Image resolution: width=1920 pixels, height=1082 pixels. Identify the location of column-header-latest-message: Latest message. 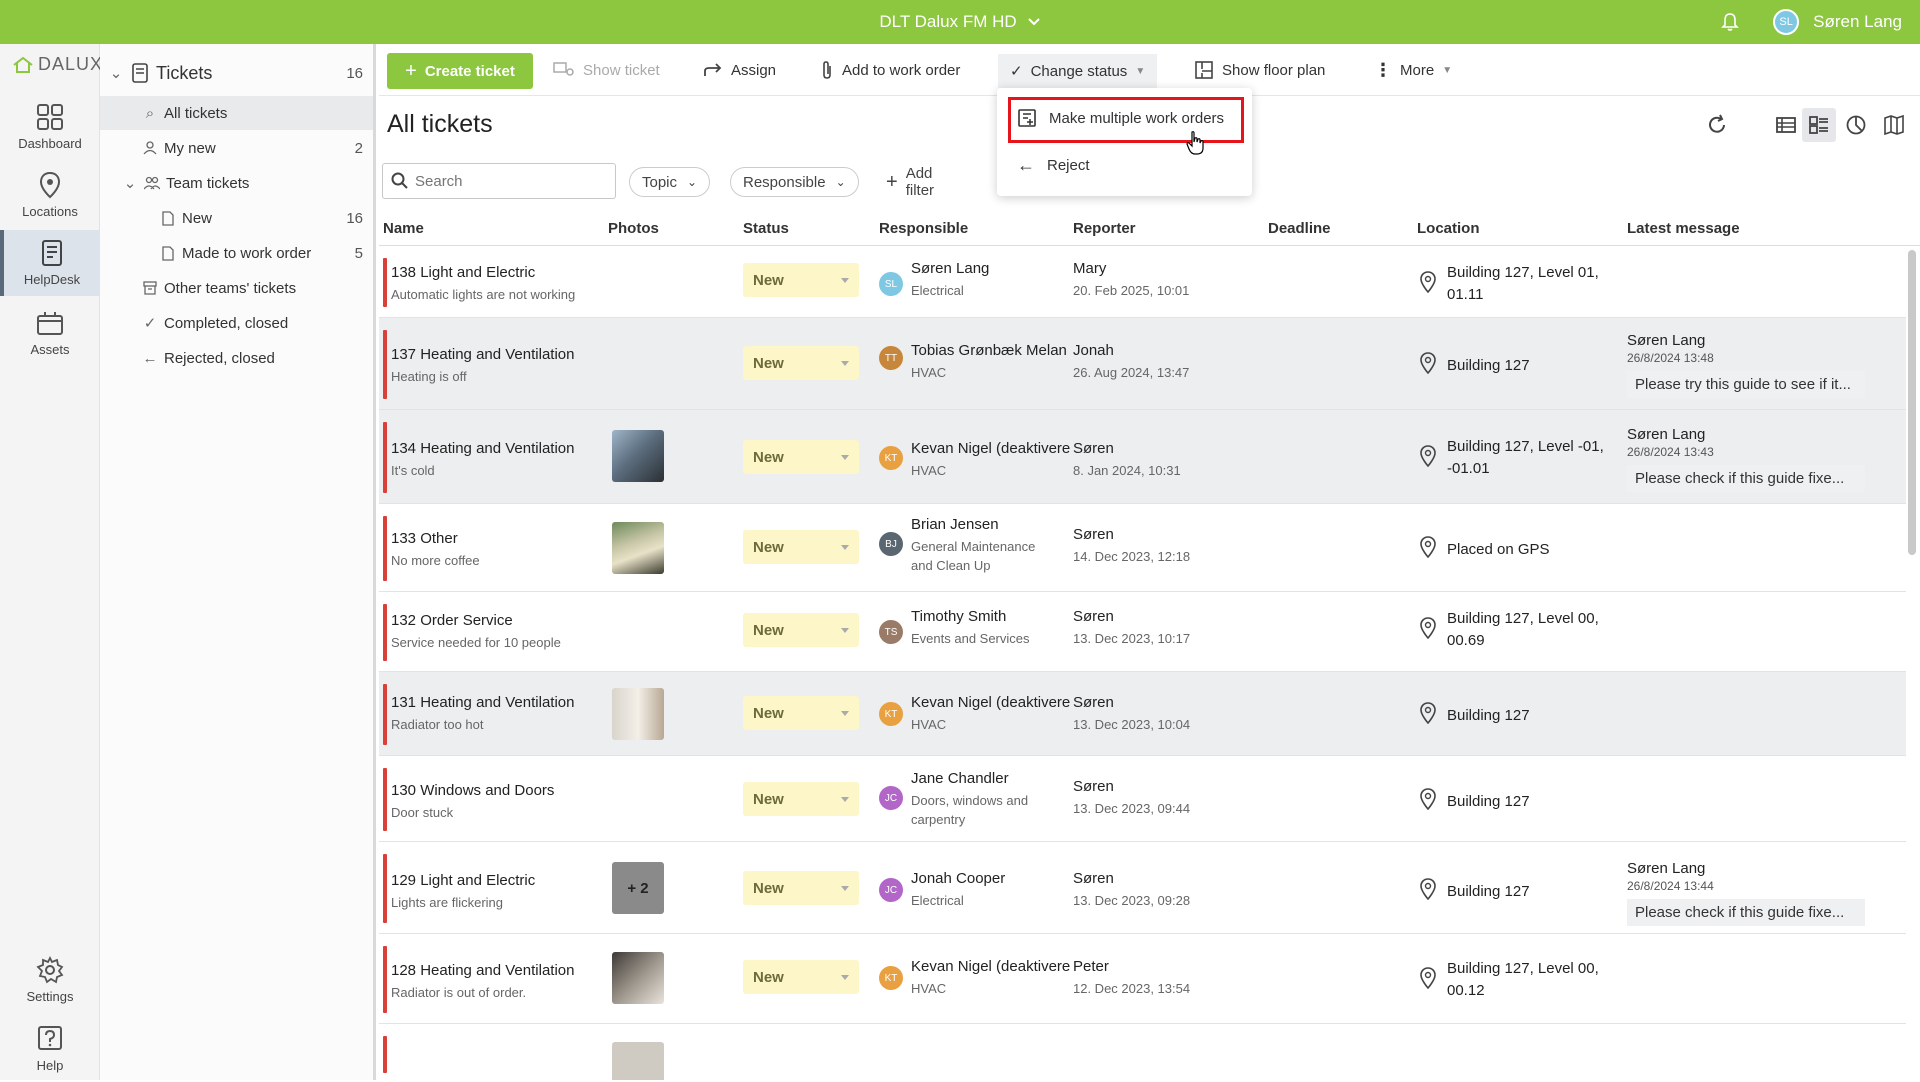
(1683, 228).